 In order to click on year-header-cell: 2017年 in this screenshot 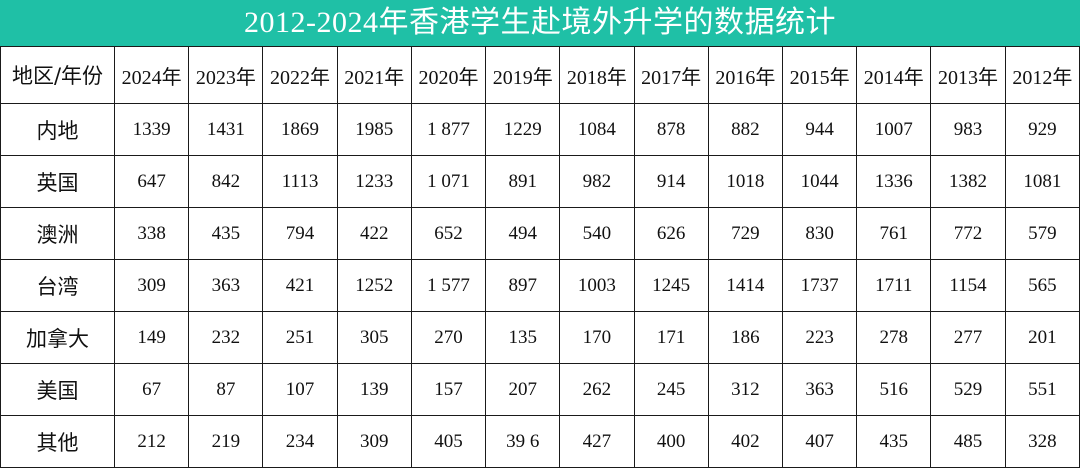, I will do `click(671, 75)`.